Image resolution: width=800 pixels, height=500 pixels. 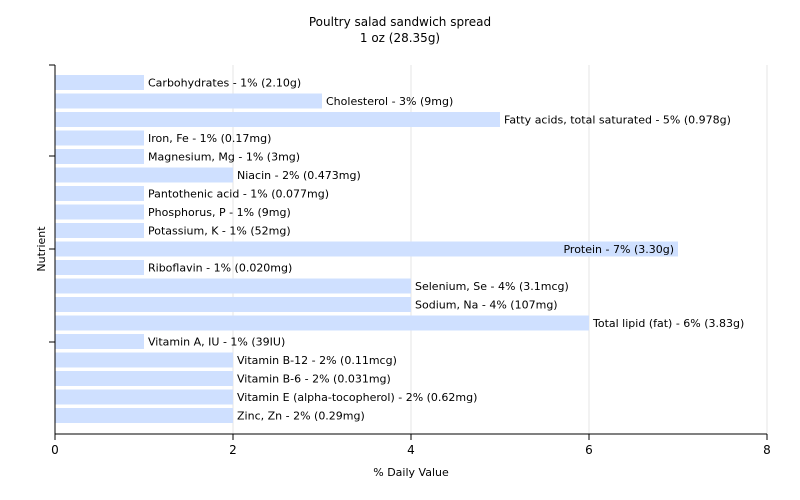 What do you see at coordinates (314, 379) in the screenshot?
I see `bar-label: Vitamin B-6 - 2% (0.031mg)` at bounding box center [314, 379].